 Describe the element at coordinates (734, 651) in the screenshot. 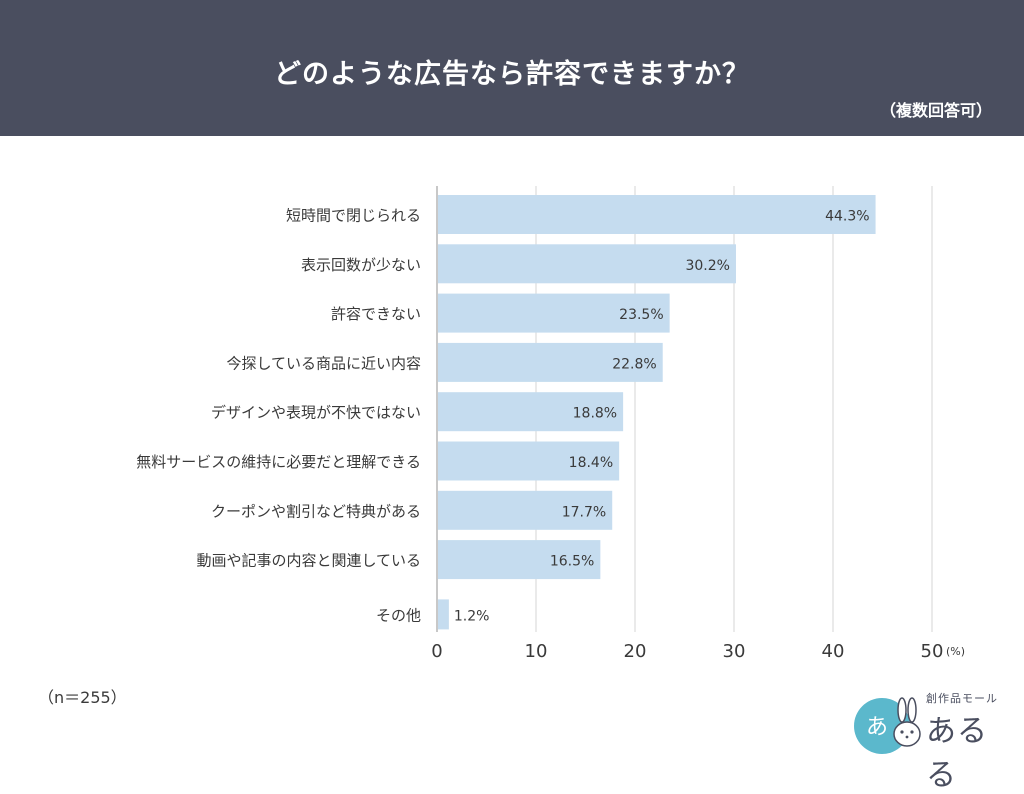

I see `x-tick-label: 30` at that location.